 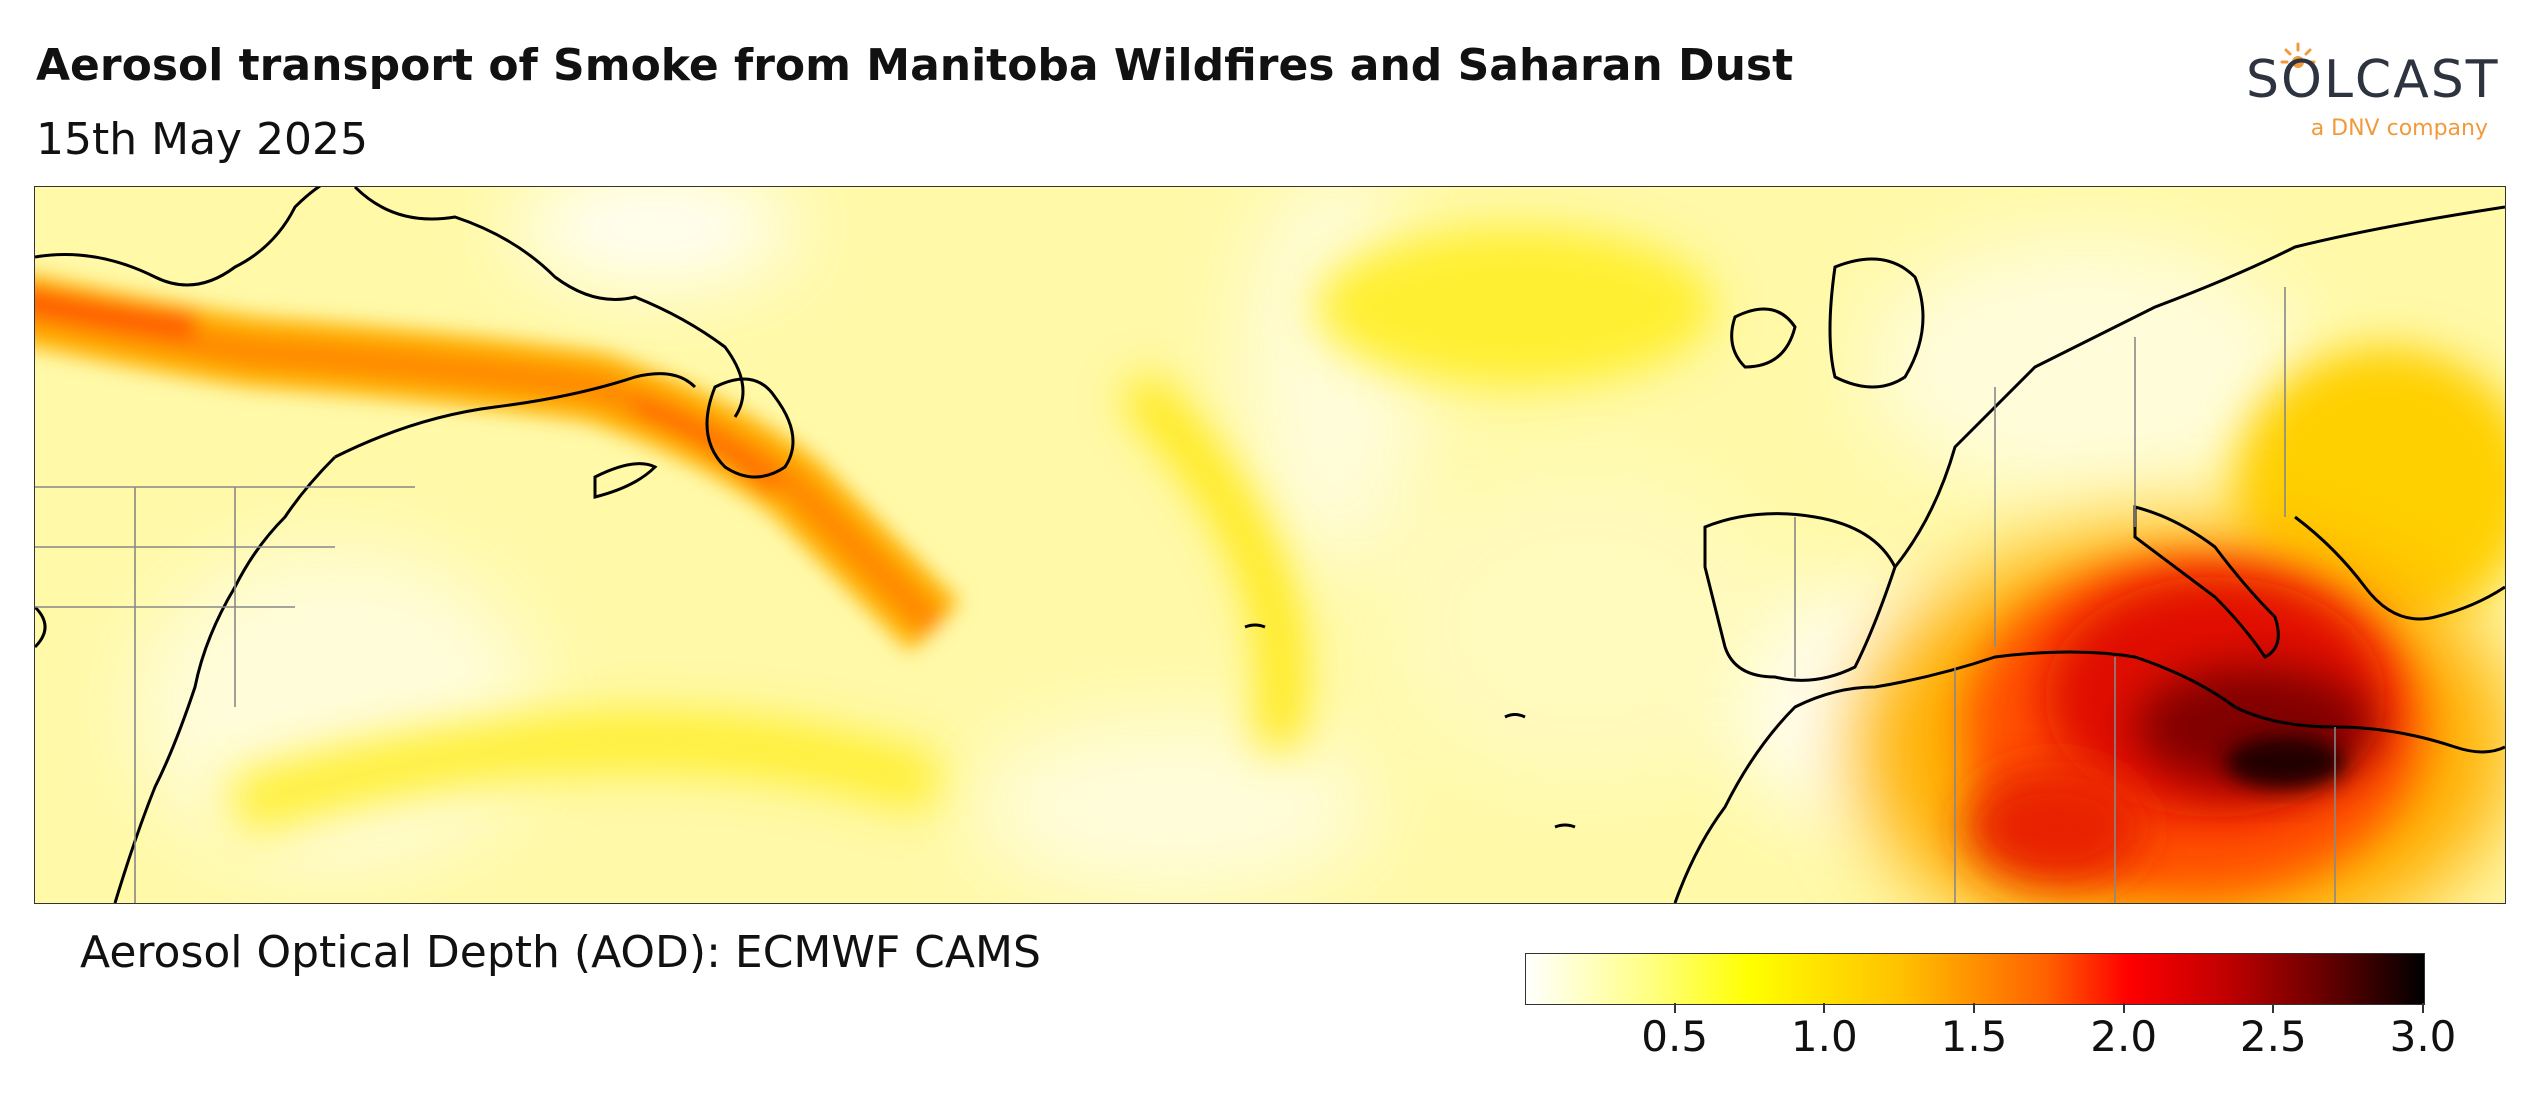 I want to click on aod-source-label: Aerosol Optical Depth (AOD): ECMWF CAMS, so click(x=560, y=952).